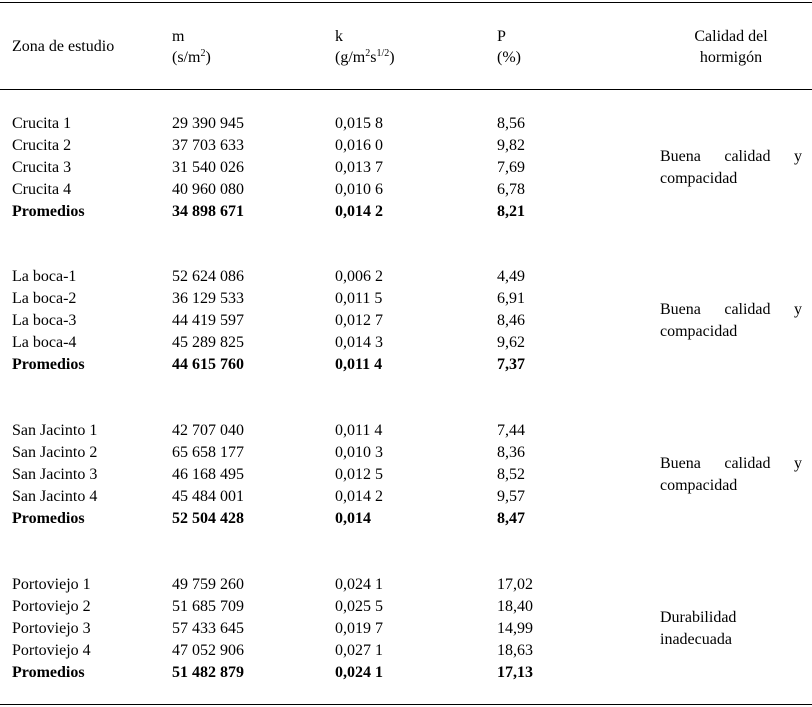 The height and width of the screenshot is (707, 812). What do you see at coordinates (359, 276) in the screenshot?
I see `cell-k: 0,006 2` at bounding box center [359, 276].